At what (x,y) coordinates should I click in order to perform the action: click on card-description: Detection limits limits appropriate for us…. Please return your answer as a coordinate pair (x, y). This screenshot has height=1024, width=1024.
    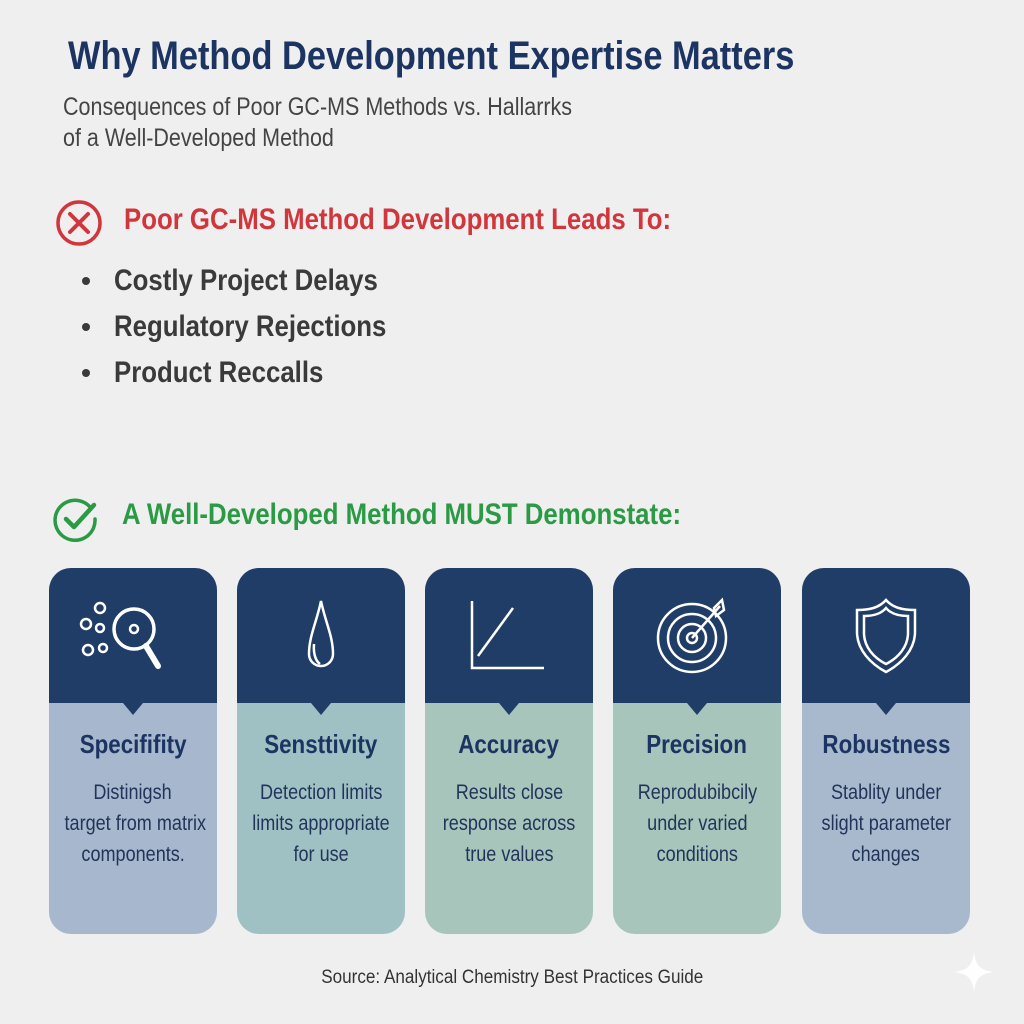
    Looking at the image, I should click on (321, 823).